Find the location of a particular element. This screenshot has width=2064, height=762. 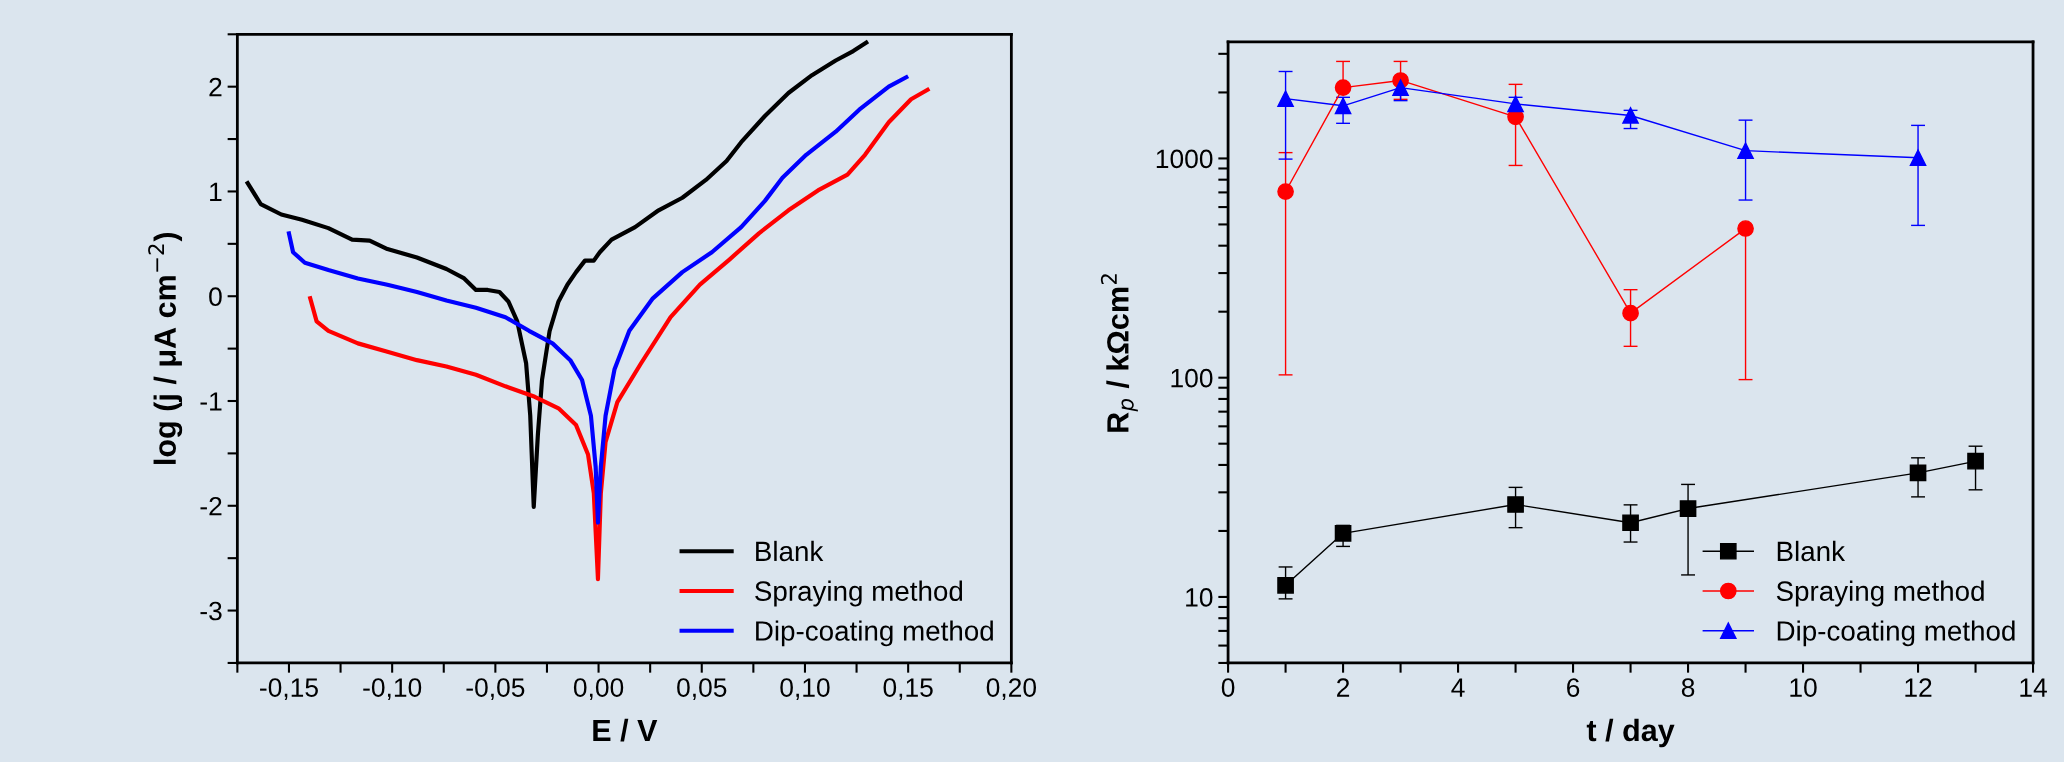

x-tick-label: 0,00 is located at coordinates (598, 689).